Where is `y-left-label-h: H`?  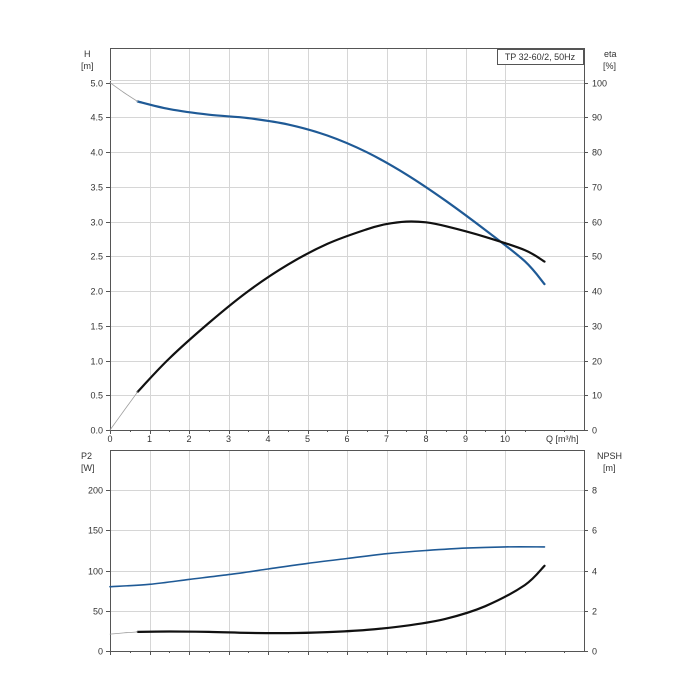 y-left-label-h: H is located at coordinates (87, 54).